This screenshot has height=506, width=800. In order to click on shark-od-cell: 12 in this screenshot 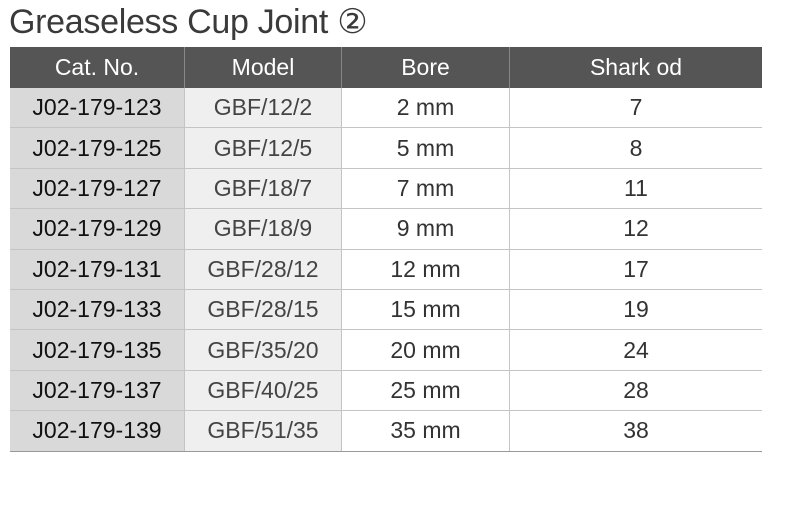, I will do `click(635, 229)`.